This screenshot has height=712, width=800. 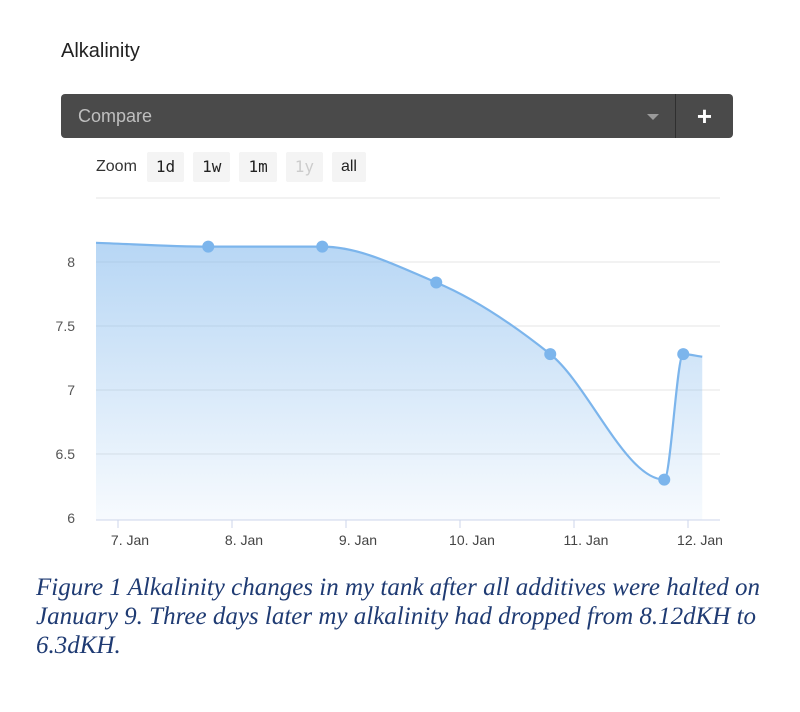 What do you see at coordinates (71, 262) in the screenshot?
I see `y-tick-label: 8` at bounding box center [71, 262].